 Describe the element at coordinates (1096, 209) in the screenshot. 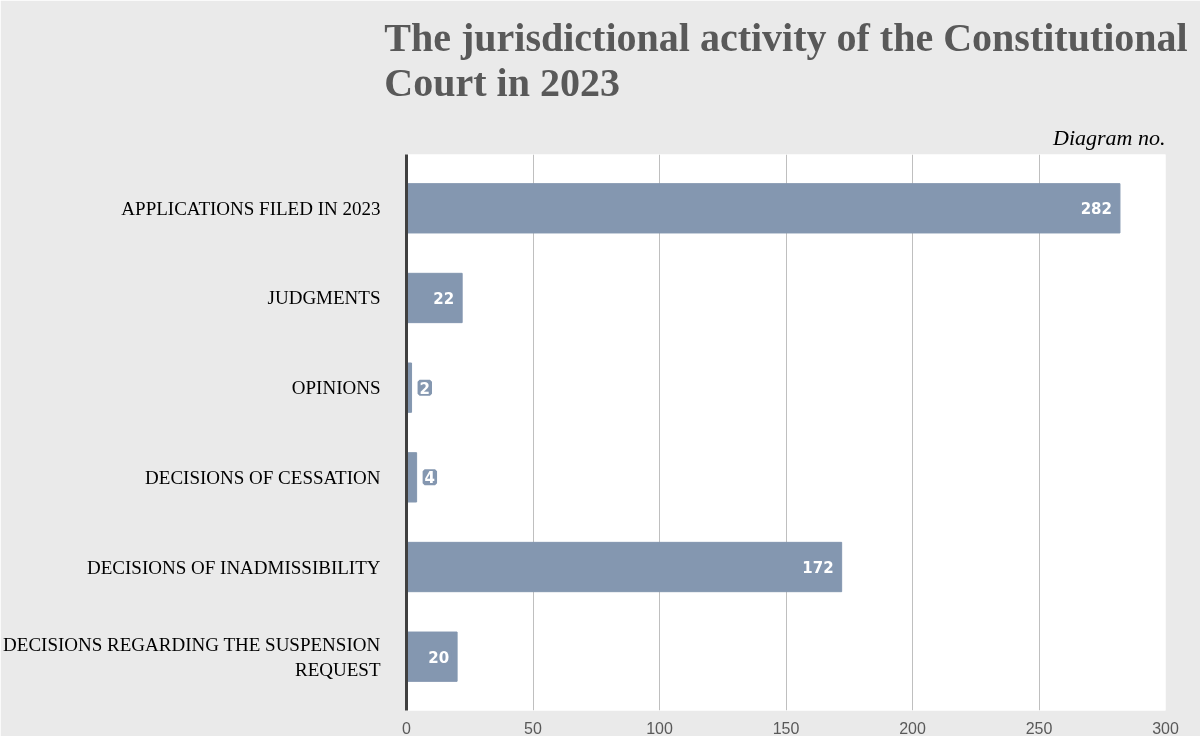

I see `data-label: 282` at that location.